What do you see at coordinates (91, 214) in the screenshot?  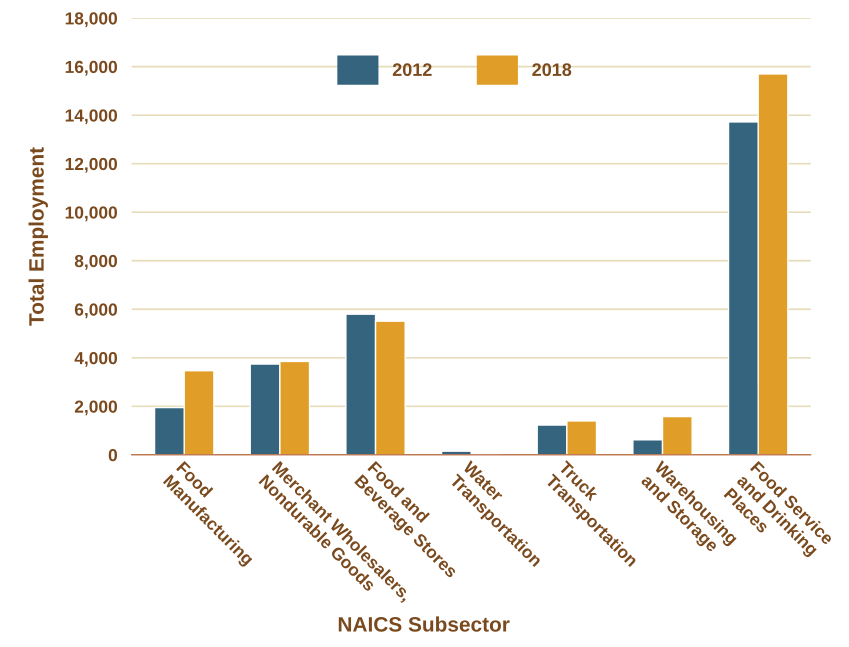 I see `y-tick-label: 10,000` at bounding box center [91, 214].